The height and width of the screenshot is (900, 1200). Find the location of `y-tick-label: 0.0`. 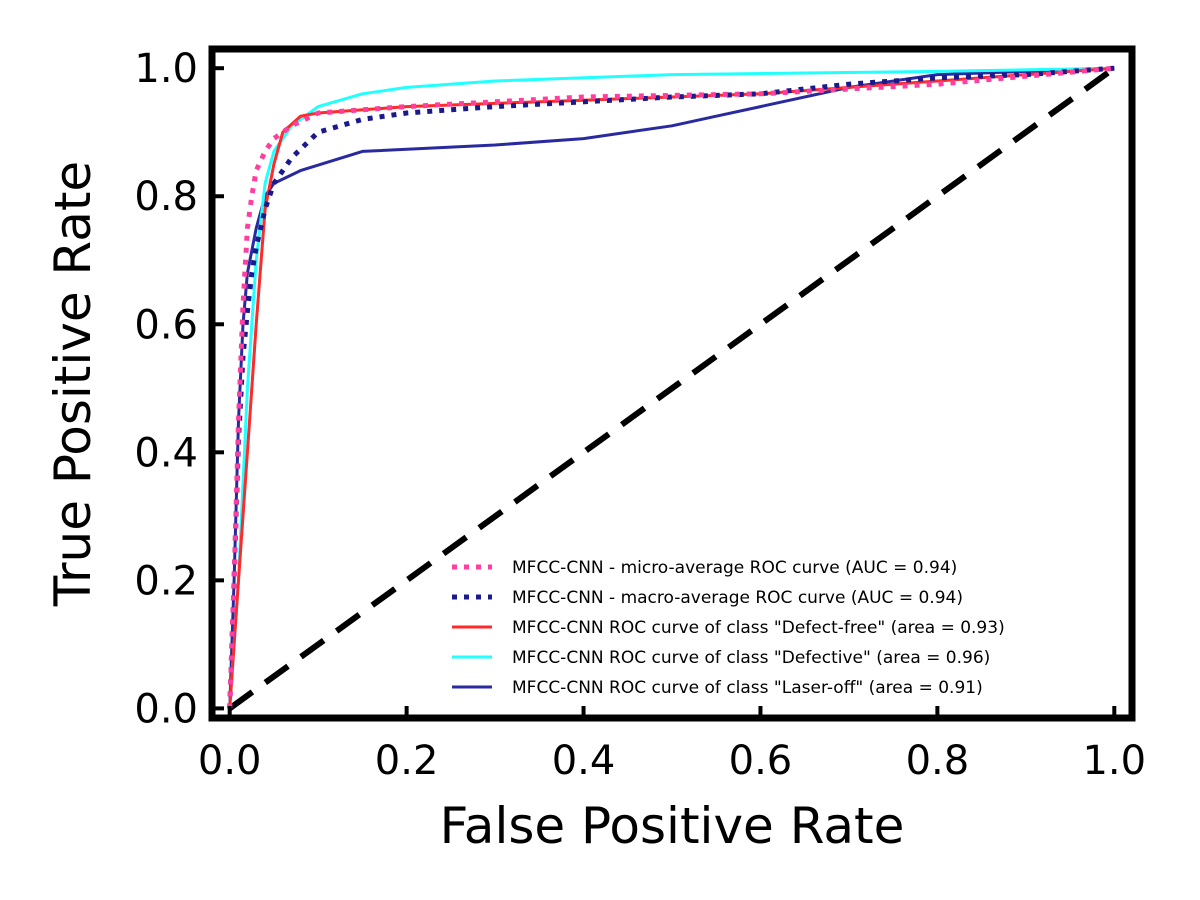

y-tick-label: 0.0 is located at coordinates (166, 709).